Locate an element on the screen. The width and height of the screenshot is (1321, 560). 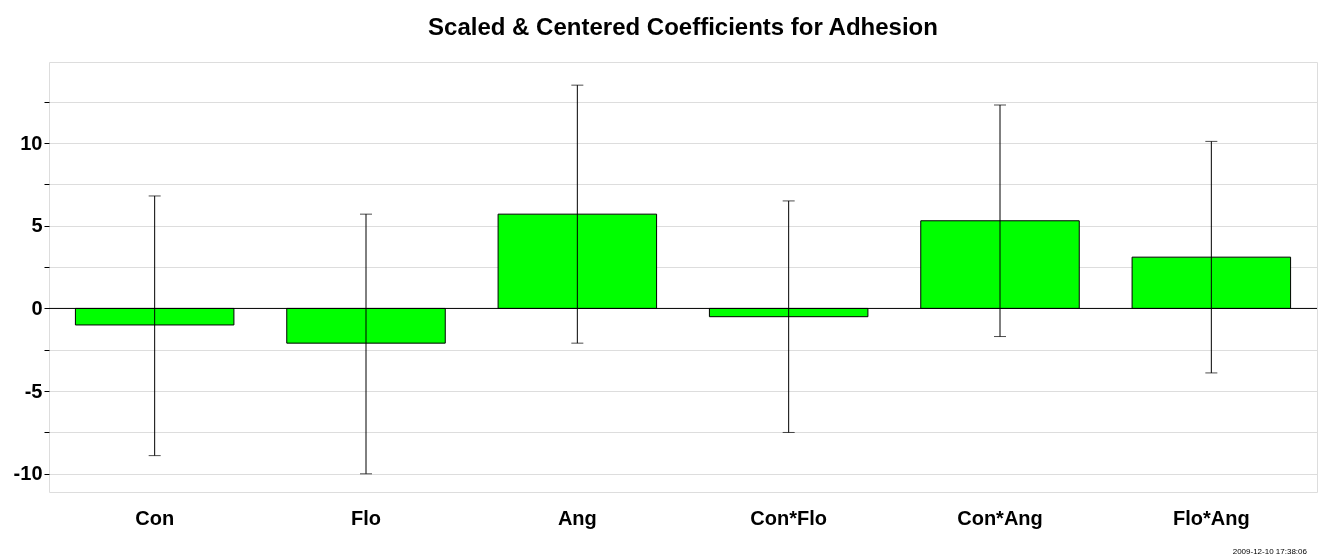
y-tick-label: 10 is located at coordinates (31, 142).